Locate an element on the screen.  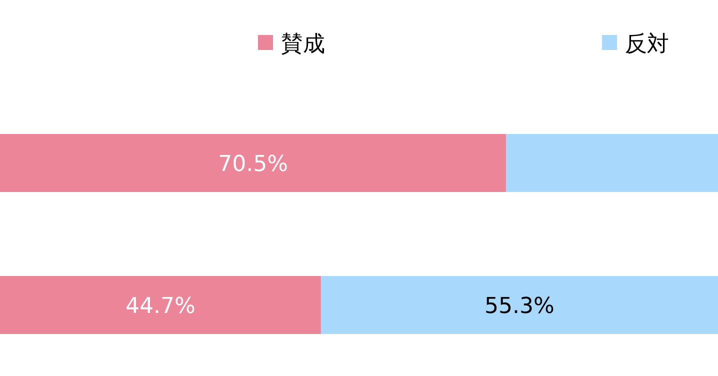
legend-label: 反対 is located at coordinates (647, 44).